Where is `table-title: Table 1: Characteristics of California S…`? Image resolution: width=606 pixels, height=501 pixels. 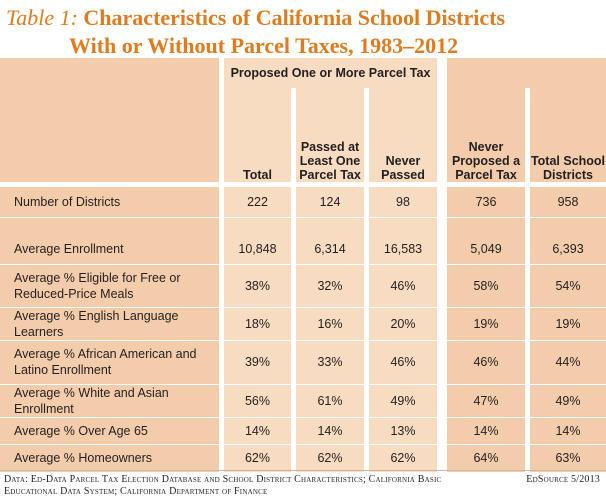 table-title: Table 1: Characteristics of California S… is located at coordinates (255, 32).